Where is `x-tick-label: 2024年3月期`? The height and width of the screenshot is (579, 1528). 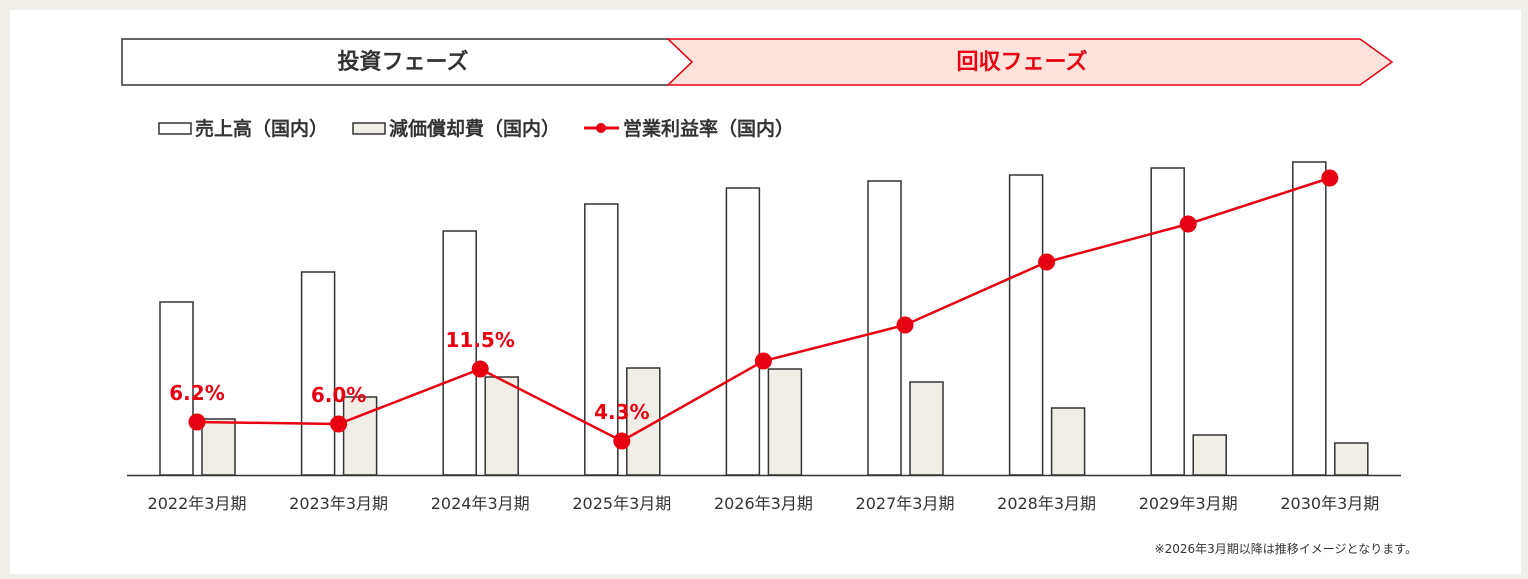 x-tick-label: 2024年3月期 is located at coordinates (480, 503).